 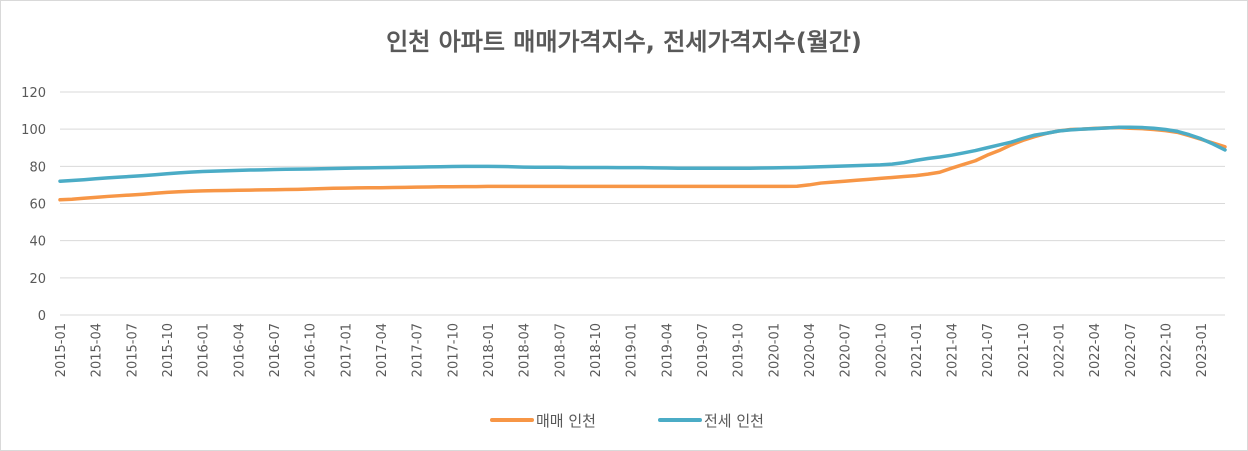 What do you see at coordinates (881, 350) in the screenshot?
I see `x-tick-label: 2020-10` at bounding box center [881, 350].